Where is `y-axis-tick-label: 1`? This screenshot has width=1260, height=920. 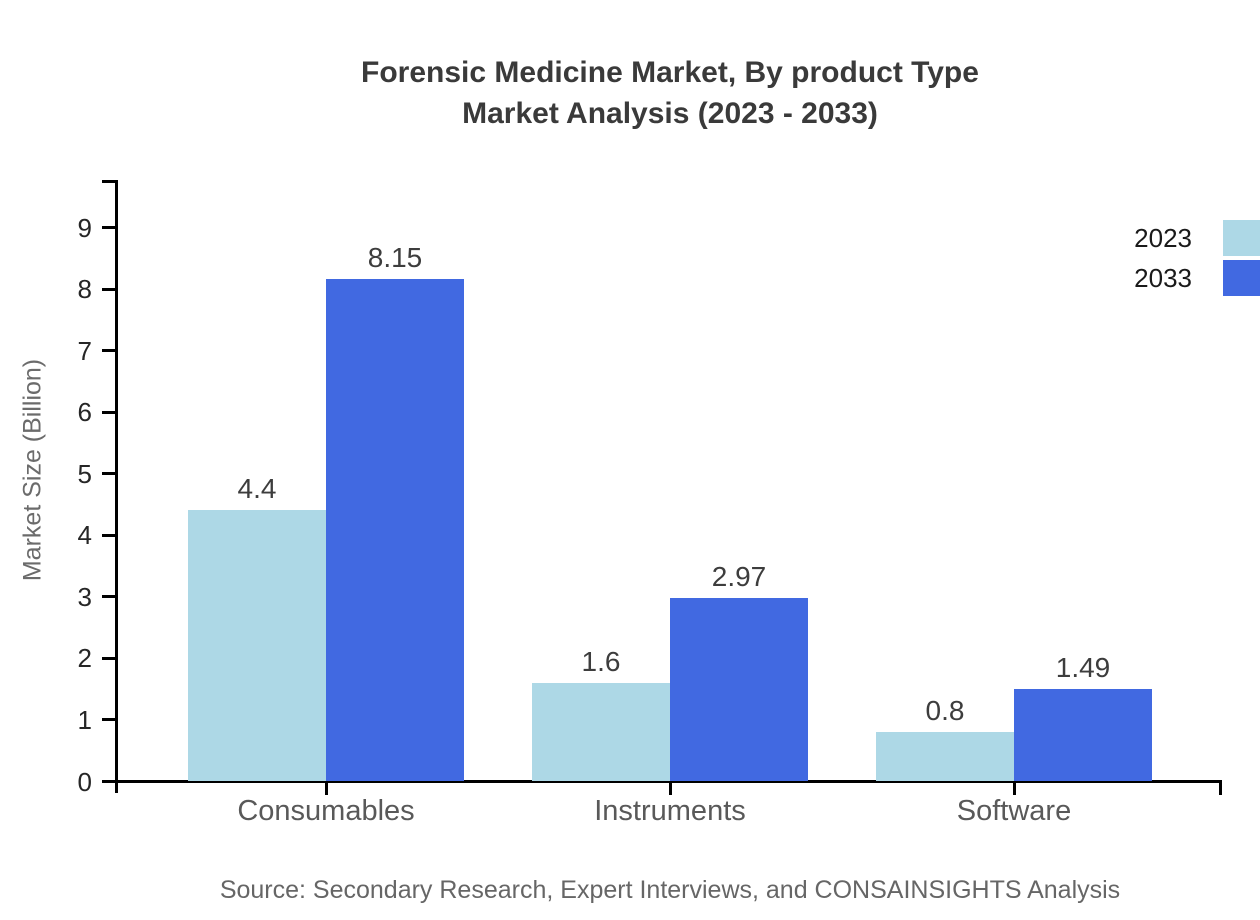 y-axis-tick-label: 1 is located at coordinates (84, 719).